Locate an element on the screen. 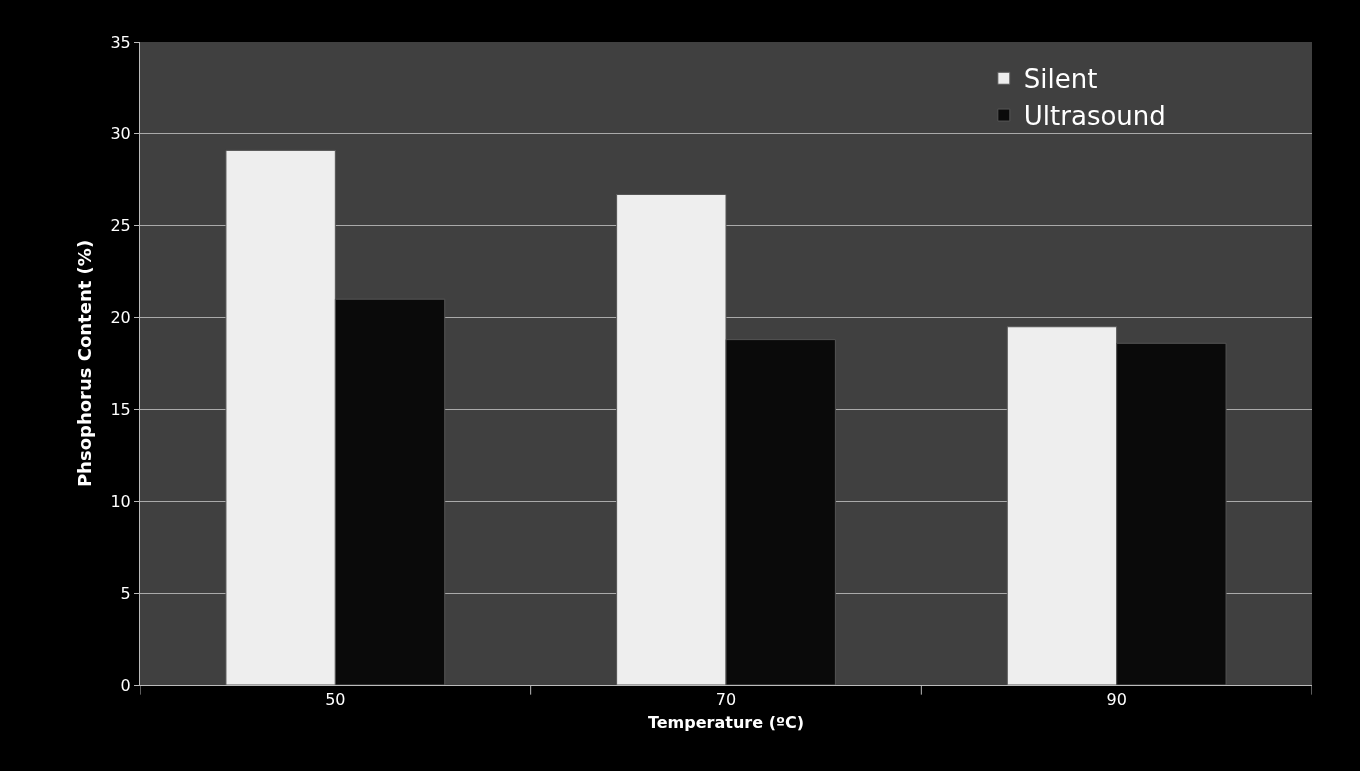  y-tick-label: 10 is located at coordinates (120, 501).